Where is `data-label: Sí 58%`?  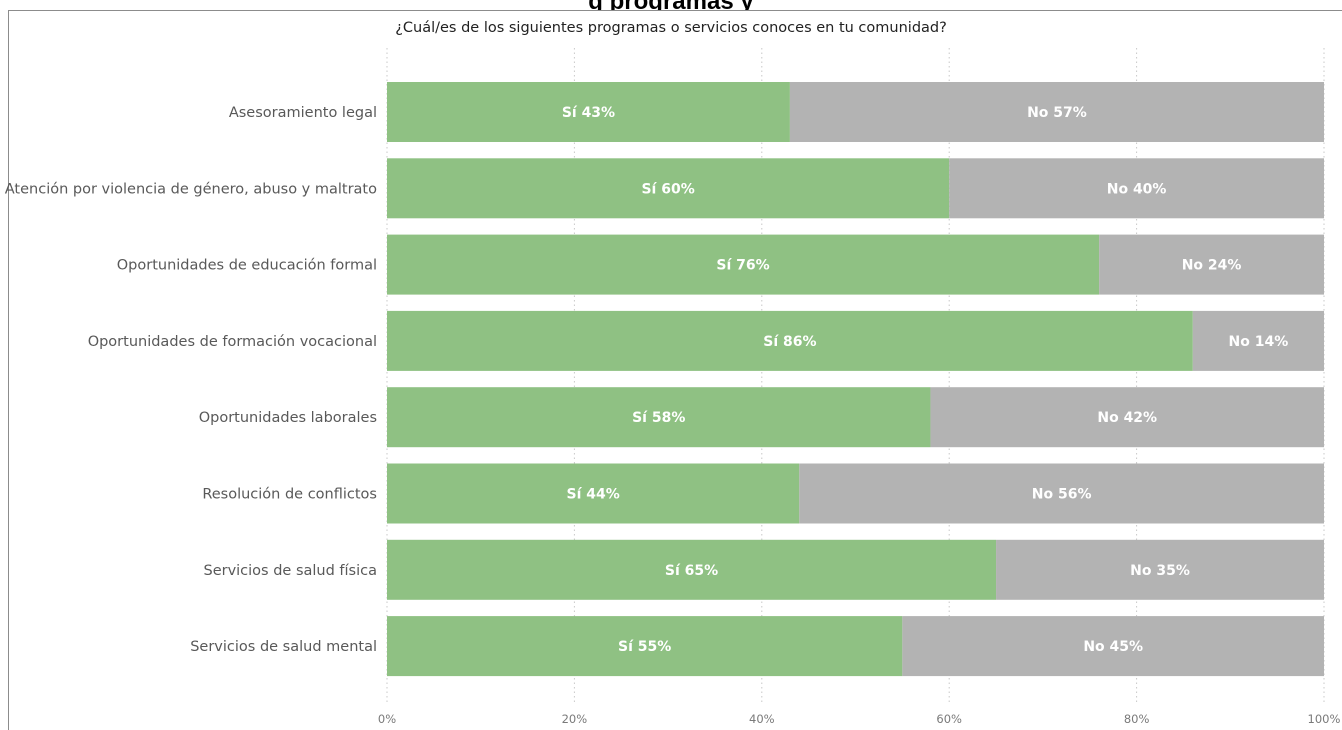 data-label: Sí 58% is located at coordinates (658, 418).